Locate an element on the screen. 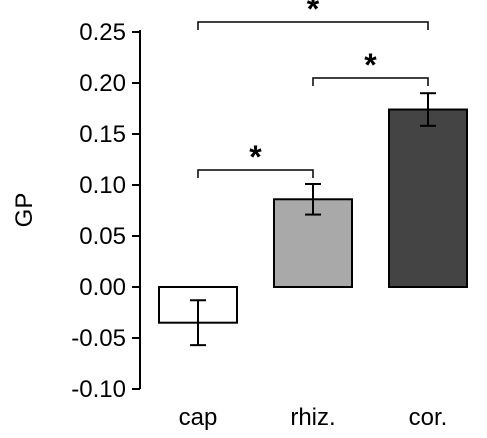  significance-star-2: * is located at coordinates (313, 13).